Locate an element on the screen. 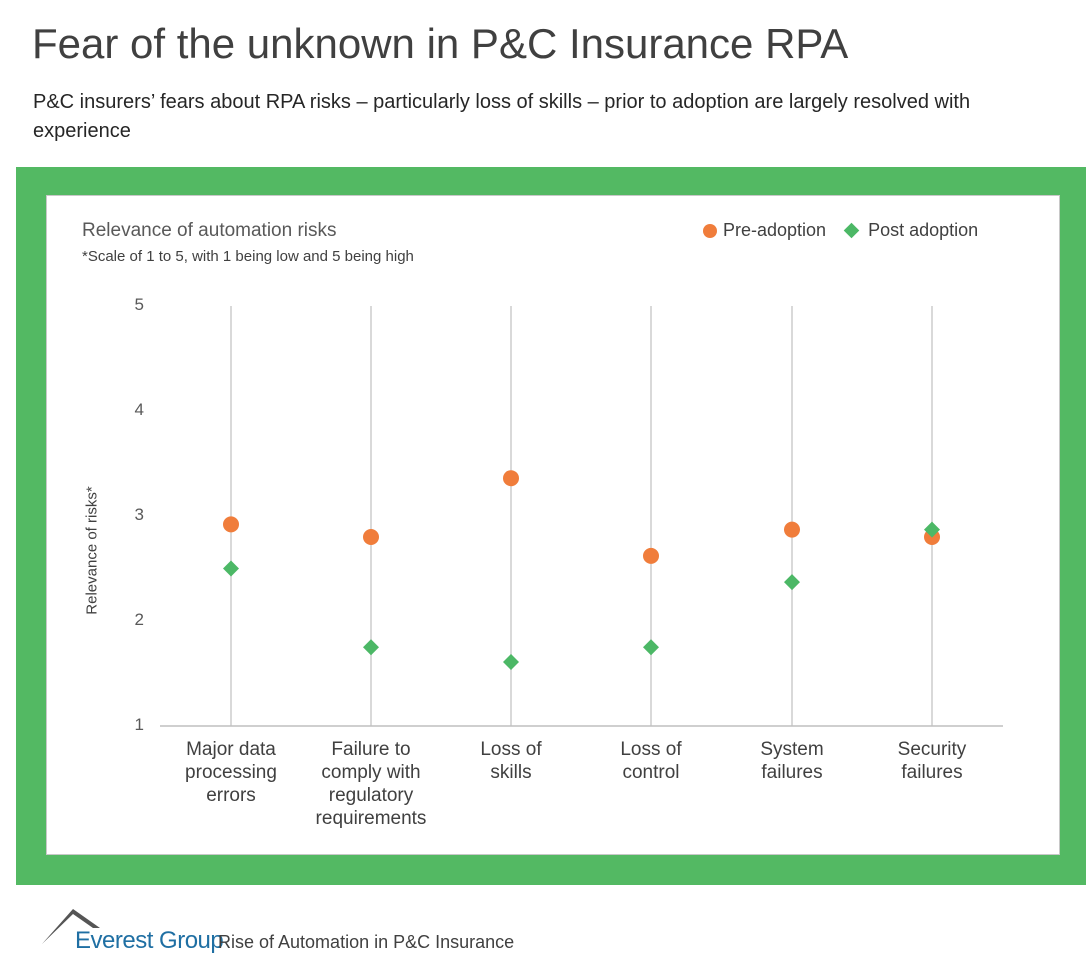 The image size is (1086, 969). x-tick-label-line: Major data is located at coordinates (231, 749).